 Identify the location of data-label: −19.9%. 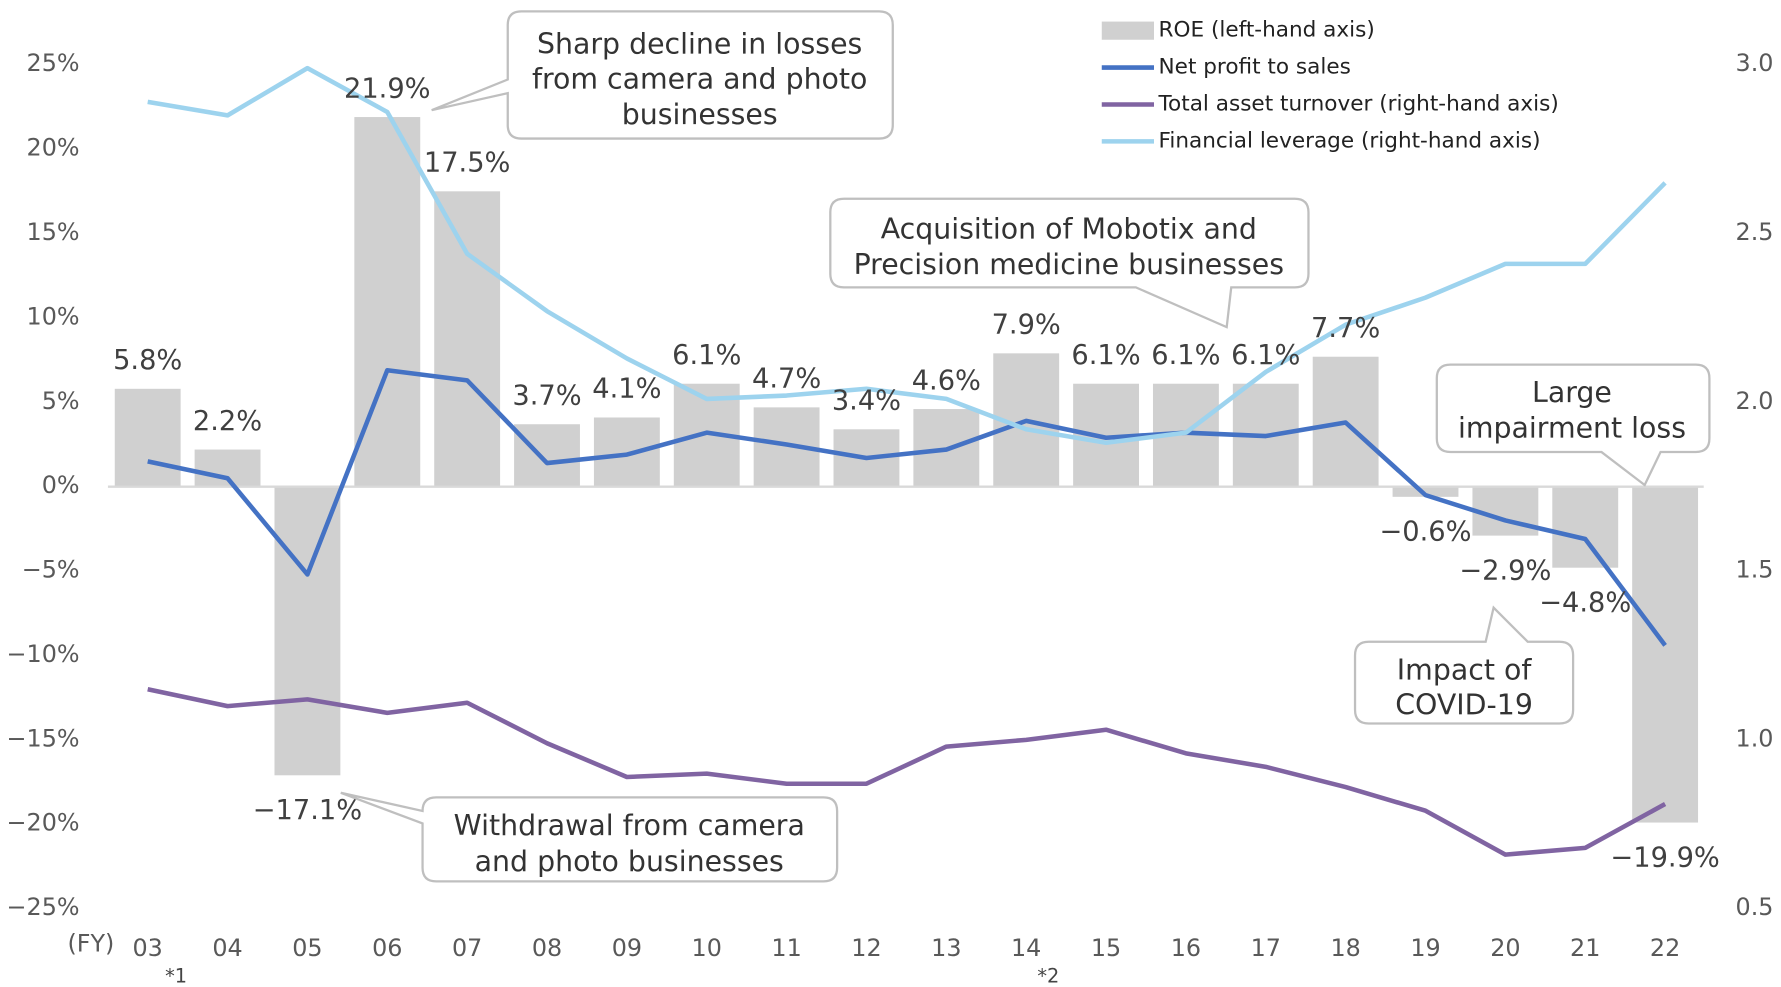
(1664, 857).